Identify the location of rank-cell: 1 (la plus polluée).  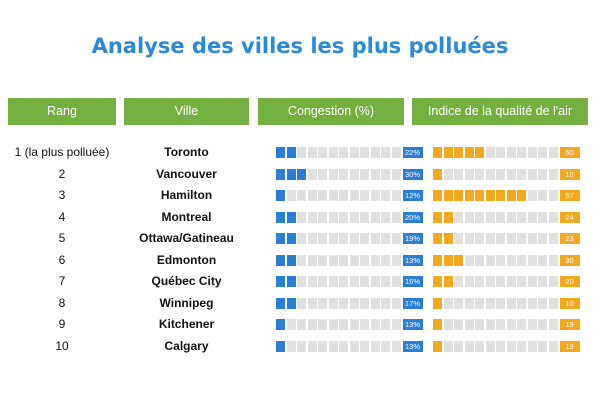
(62, 152).